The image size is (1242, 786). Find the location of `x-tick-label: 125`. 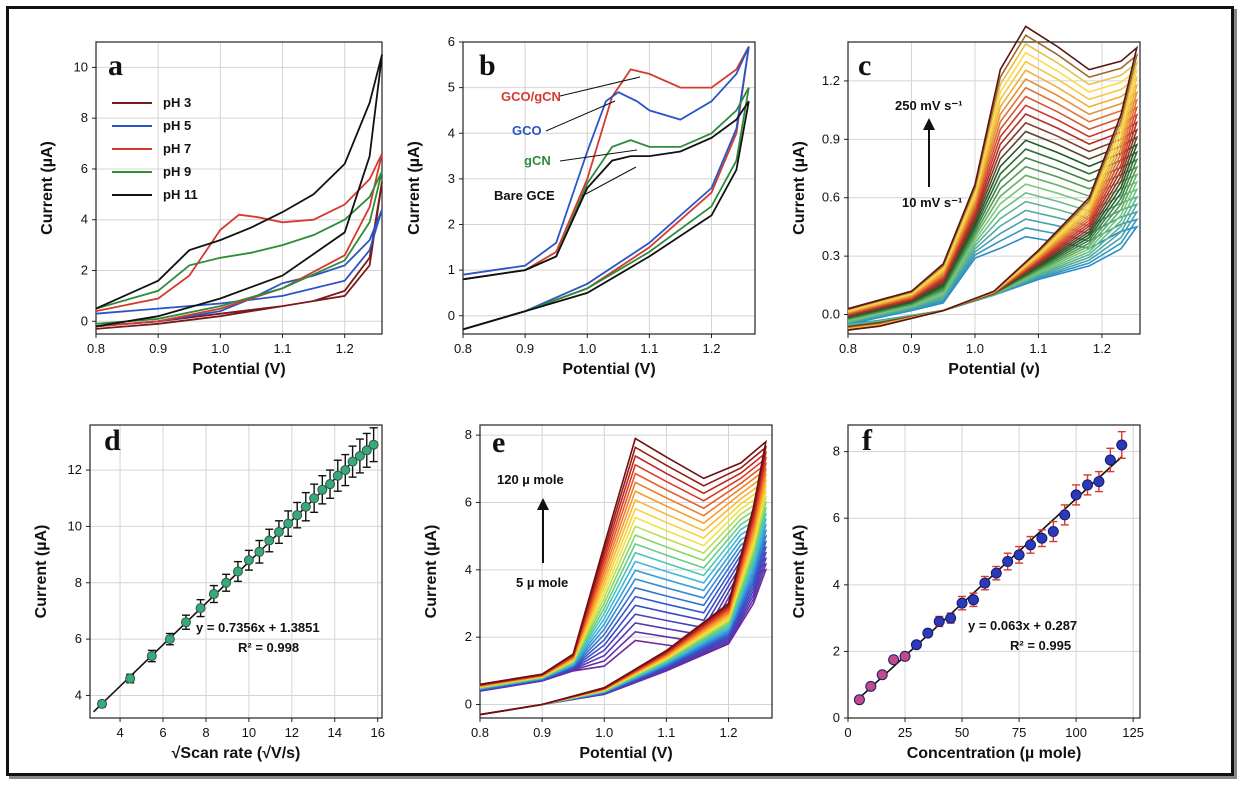

x-tick-label: 125 is located at coordinates (1133, 732).